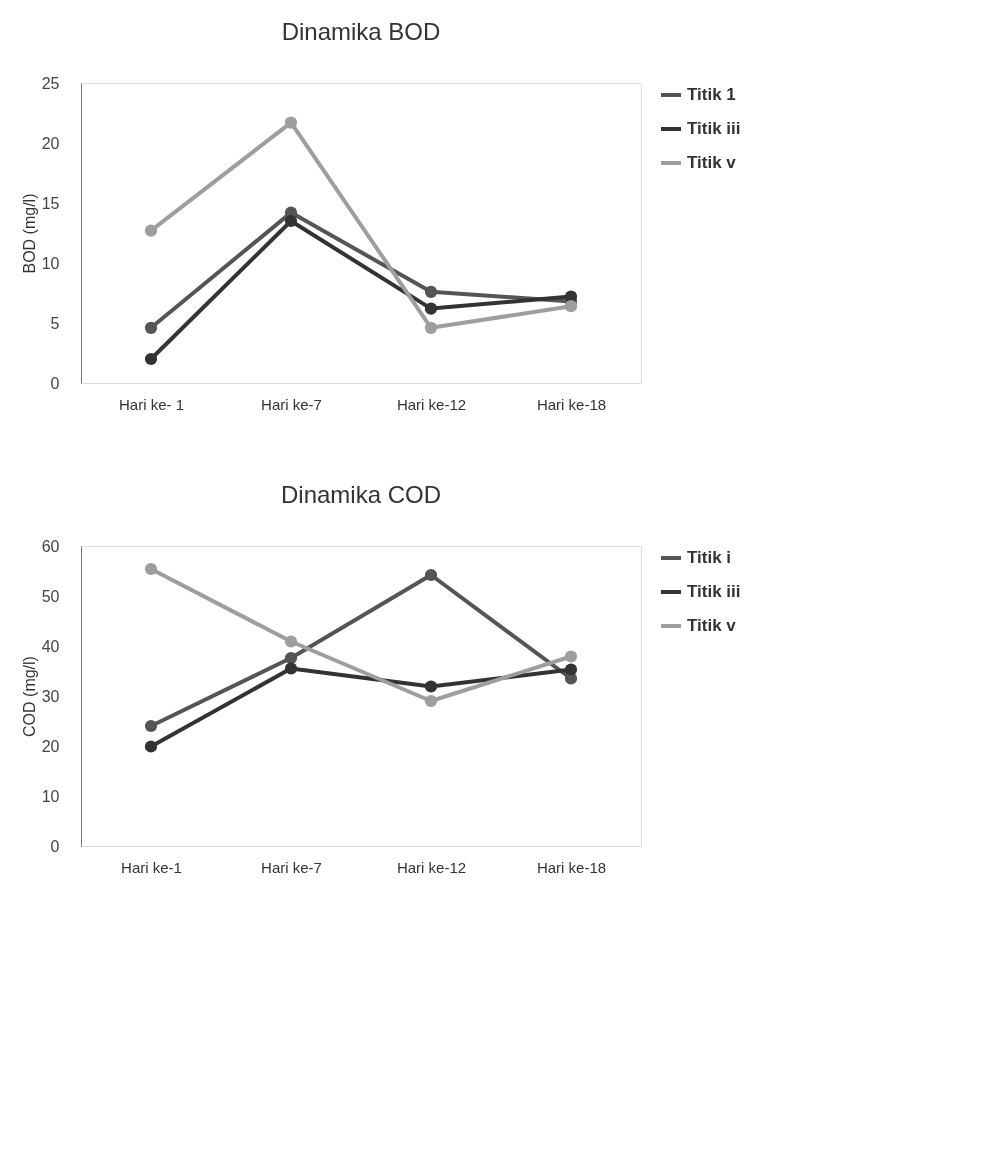 The width and height of the screenshot is (995, 1161). I want to click on y-tick-label: 60, so click(50, 546).